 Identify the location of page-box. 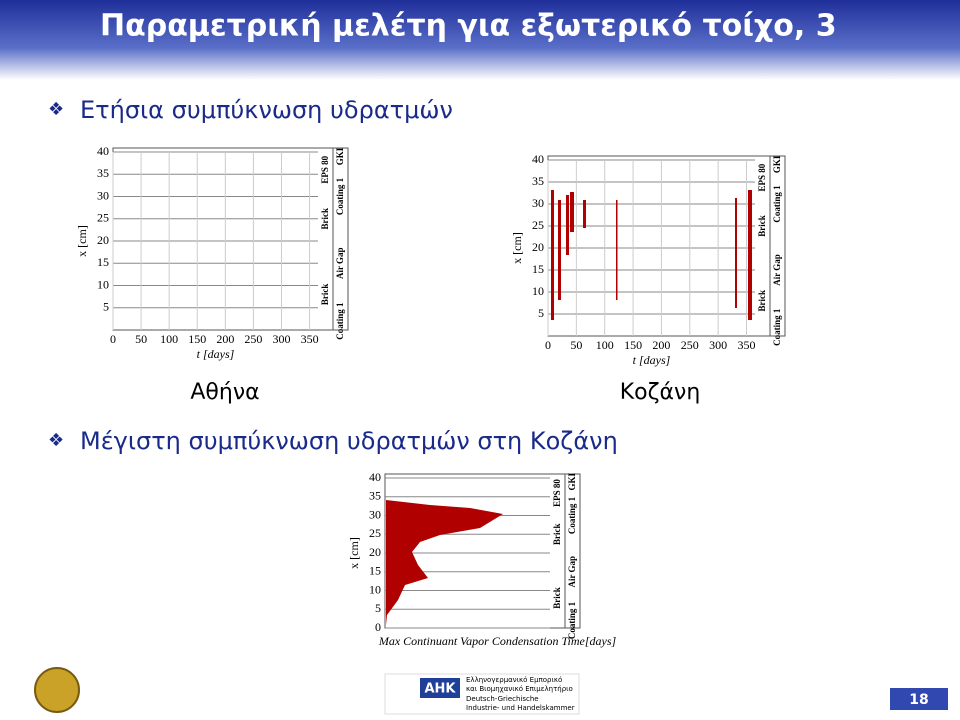
(919, 699).